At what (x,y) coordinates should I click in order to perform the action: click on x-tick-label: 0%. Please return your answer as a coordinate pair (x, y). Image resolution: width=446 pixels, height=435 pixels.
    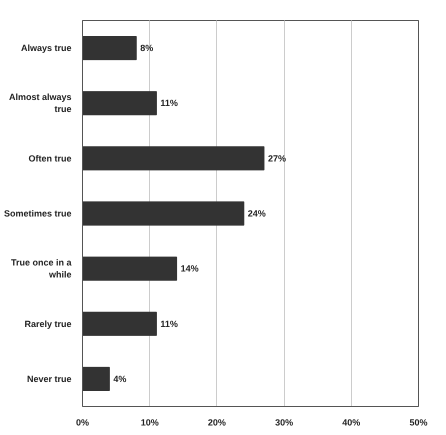
    Looking at the image, I should click on (83, 423).